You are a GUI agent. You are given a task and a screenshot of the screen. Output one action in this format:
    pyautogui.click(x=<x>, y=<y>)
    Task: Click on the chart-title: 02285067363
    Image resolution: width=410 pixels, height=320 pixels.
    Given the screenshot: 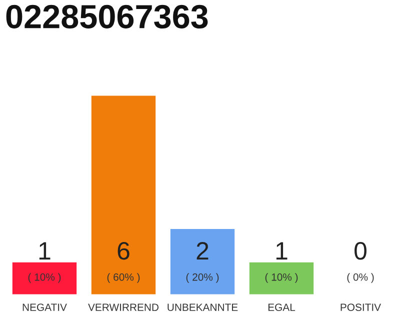 What is the action you would take?
    pyautogui.click(x=107, y=16)
    